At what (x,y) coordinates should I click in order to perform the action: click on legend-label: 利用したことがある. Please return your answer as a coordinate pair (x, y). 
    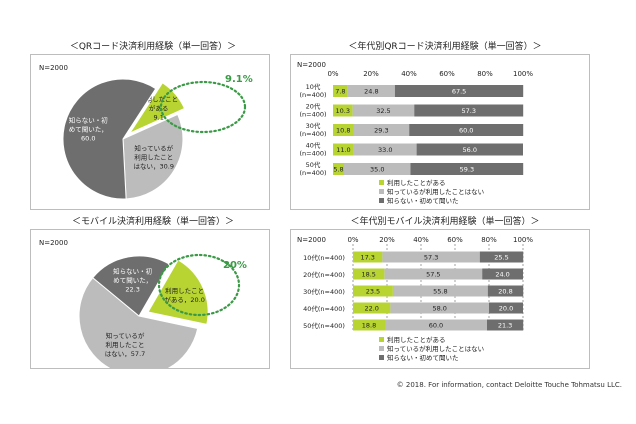
    Looking at the image, I should click on (416, 339).